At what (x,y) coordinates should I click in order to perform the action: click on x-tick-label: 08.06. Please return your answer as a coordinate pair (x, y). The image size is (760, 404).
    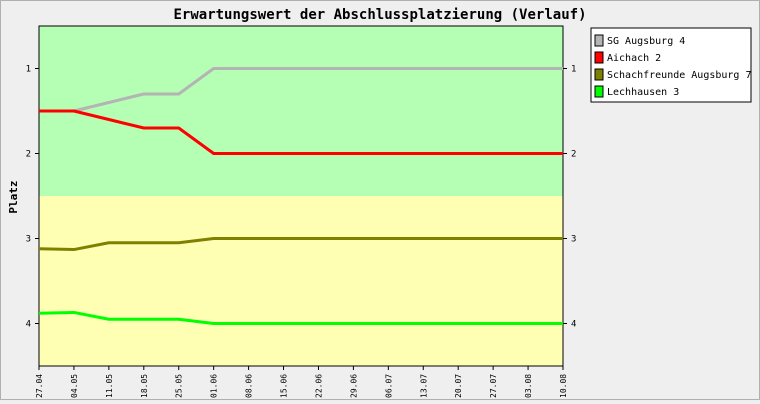
    Looking at the image, I should click on (249, 386).